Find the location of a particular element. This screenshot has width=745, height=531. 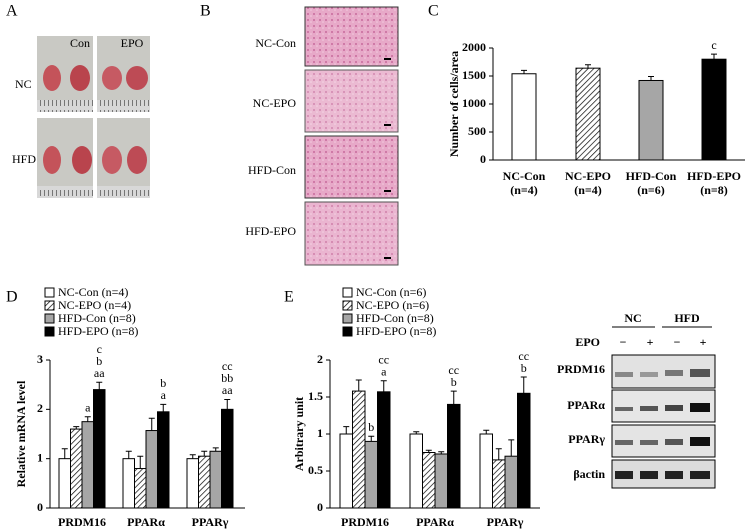

x-tick-label: HFD-Con is located at coordinates (651, 176).